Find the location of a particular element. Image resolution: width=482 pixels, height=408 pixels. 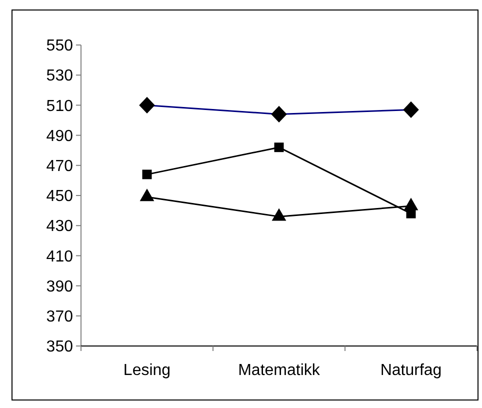

y-tick-label: 370 is located at coordinates (60, 317).